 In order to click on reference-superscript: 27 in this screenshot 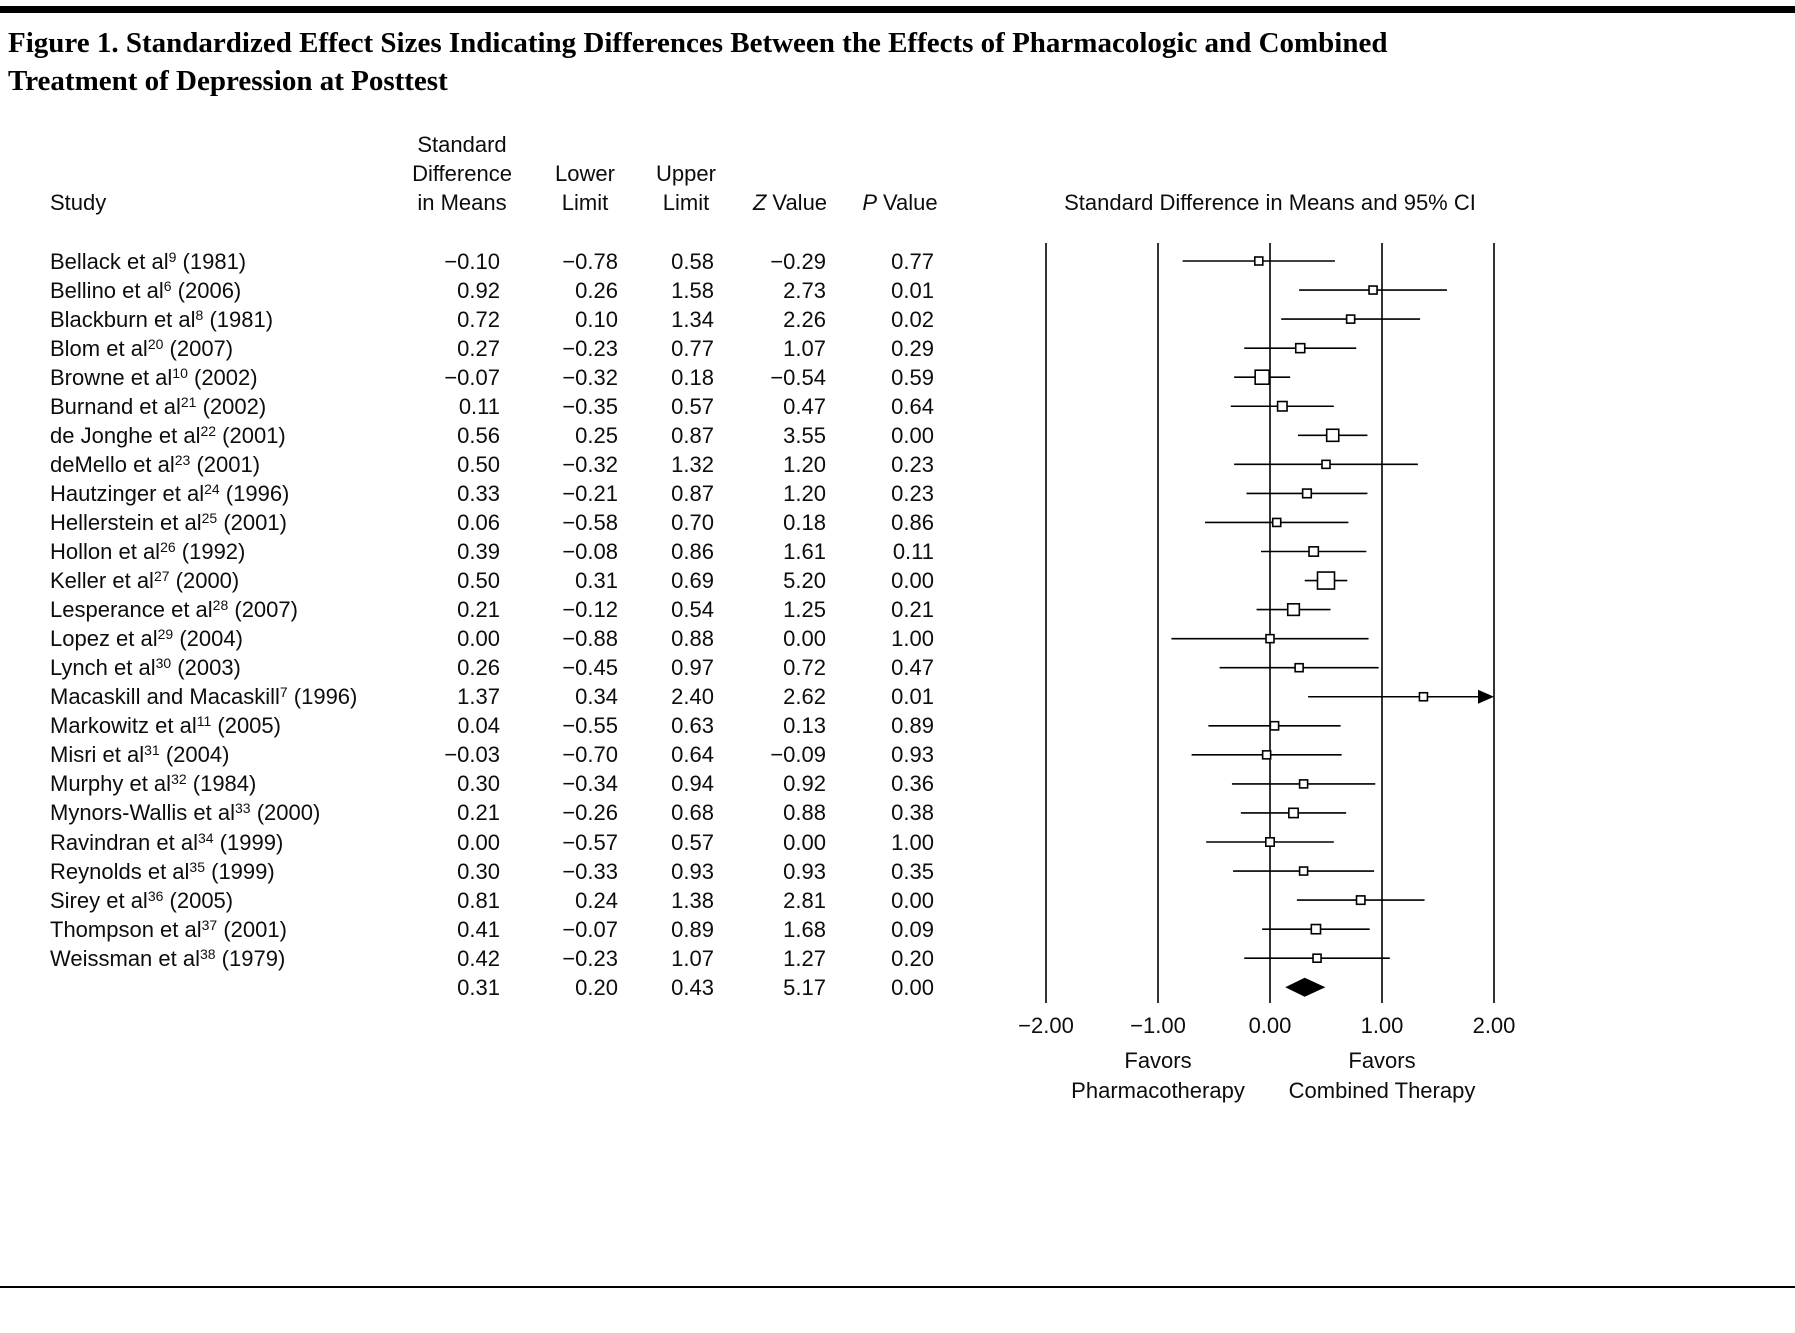, I will do `click(161, 576)`.